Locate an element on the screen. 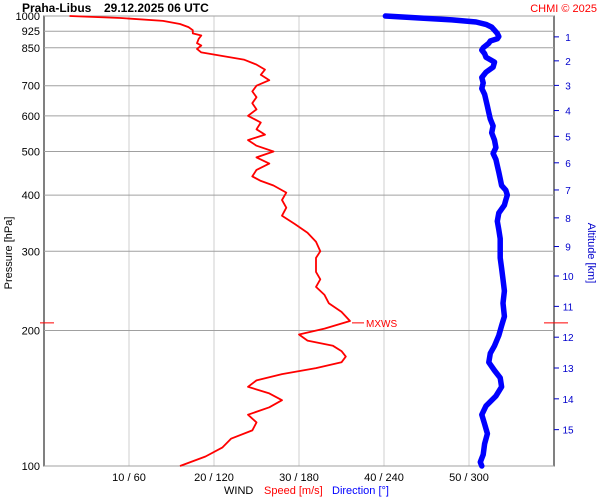  pressure-tick-label: 500 is located at coordinates (31, 152).